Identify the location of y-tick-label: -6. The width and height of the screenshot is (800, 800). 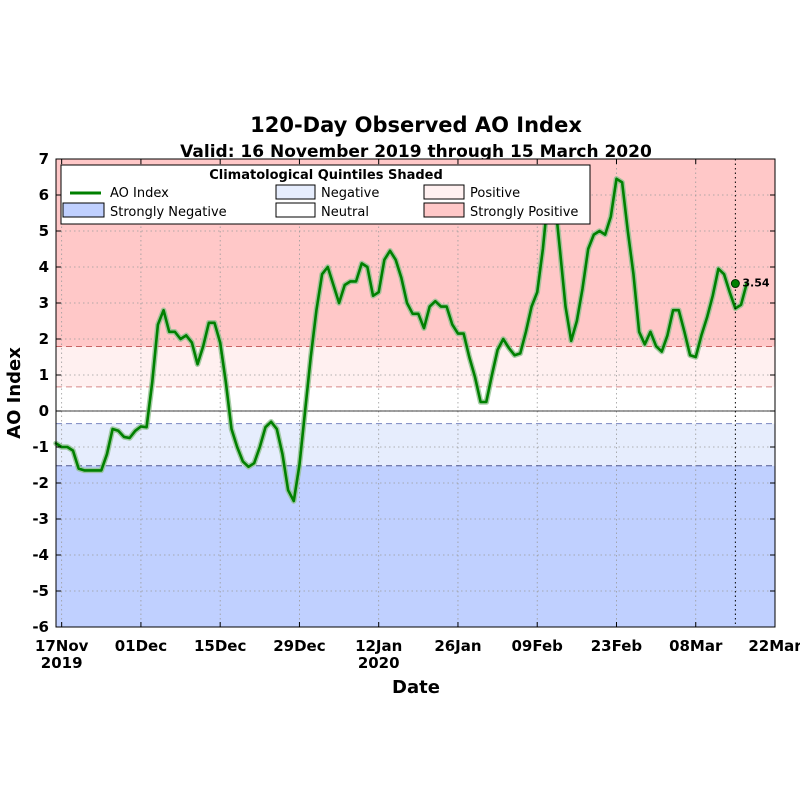
(40, 627).